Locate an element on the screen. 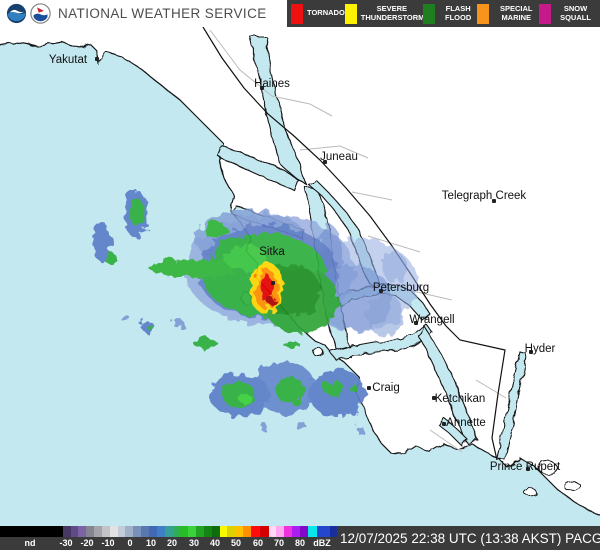 The width and height of the screenshot is (600, 550). logo-group is located at coordinates (25, 13).